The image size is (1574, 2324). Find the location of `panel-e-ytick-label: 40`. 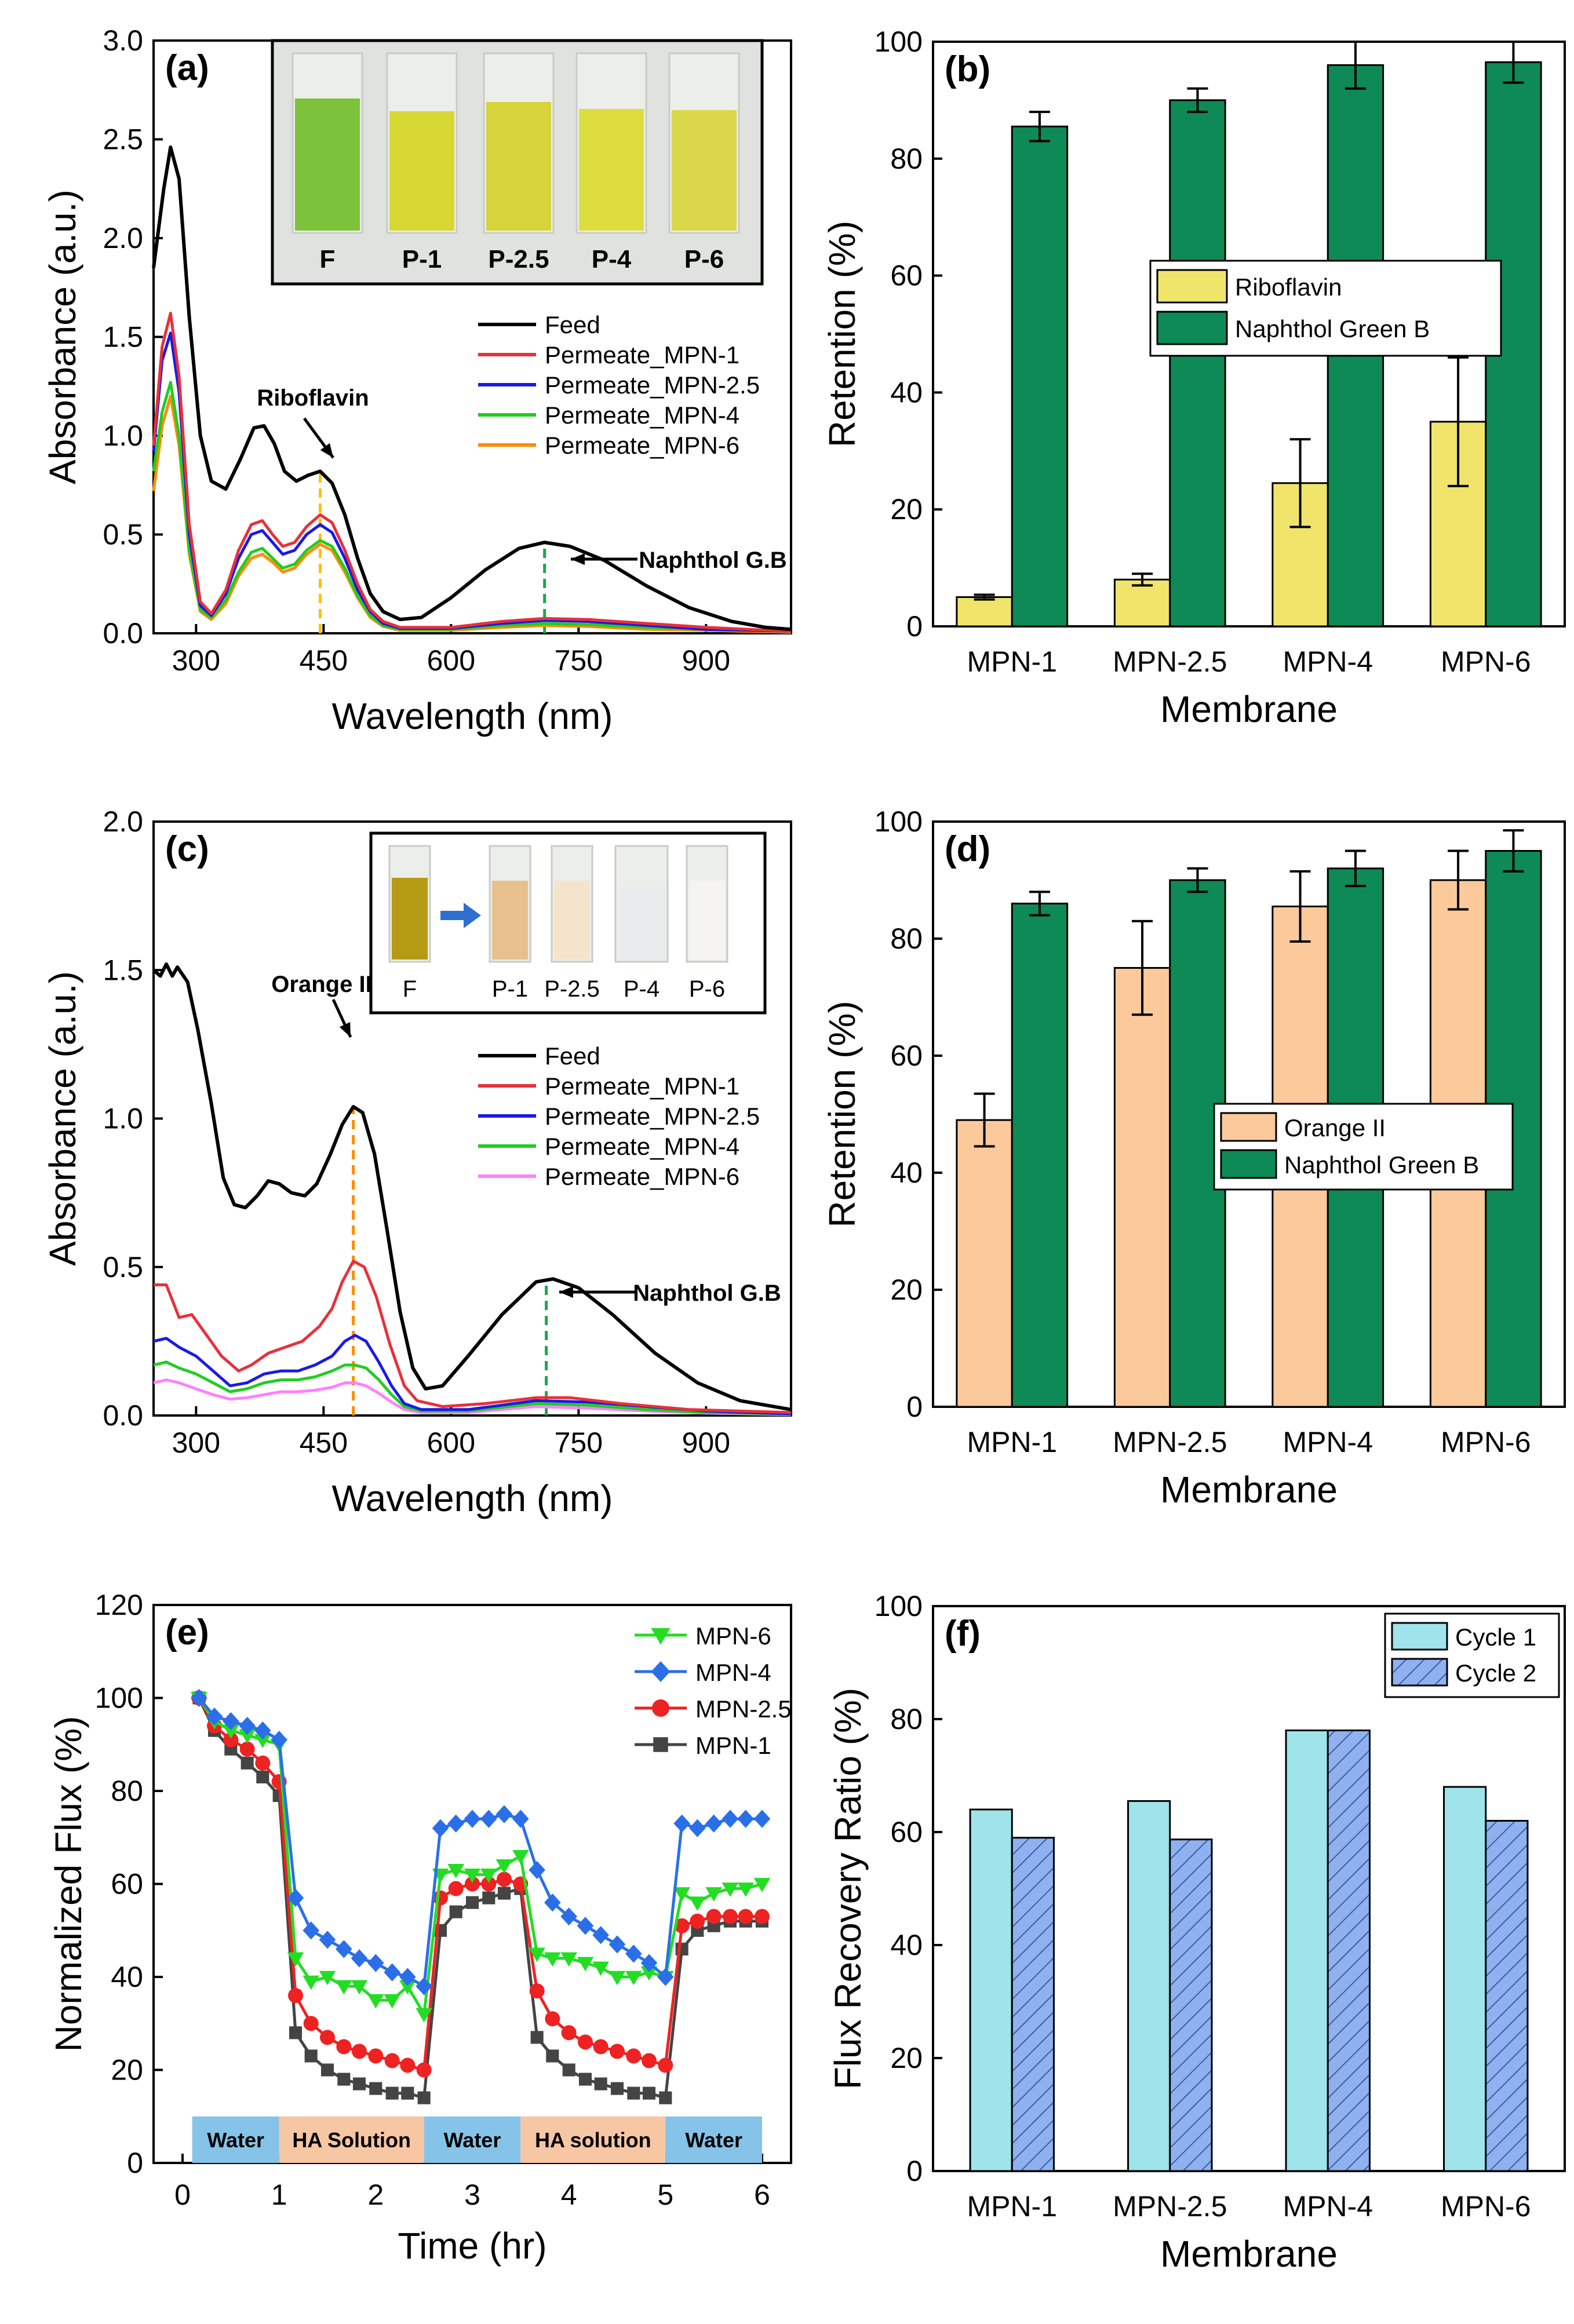

panel-e-ytick-label: 40 is located at coordinates (127, 1977).